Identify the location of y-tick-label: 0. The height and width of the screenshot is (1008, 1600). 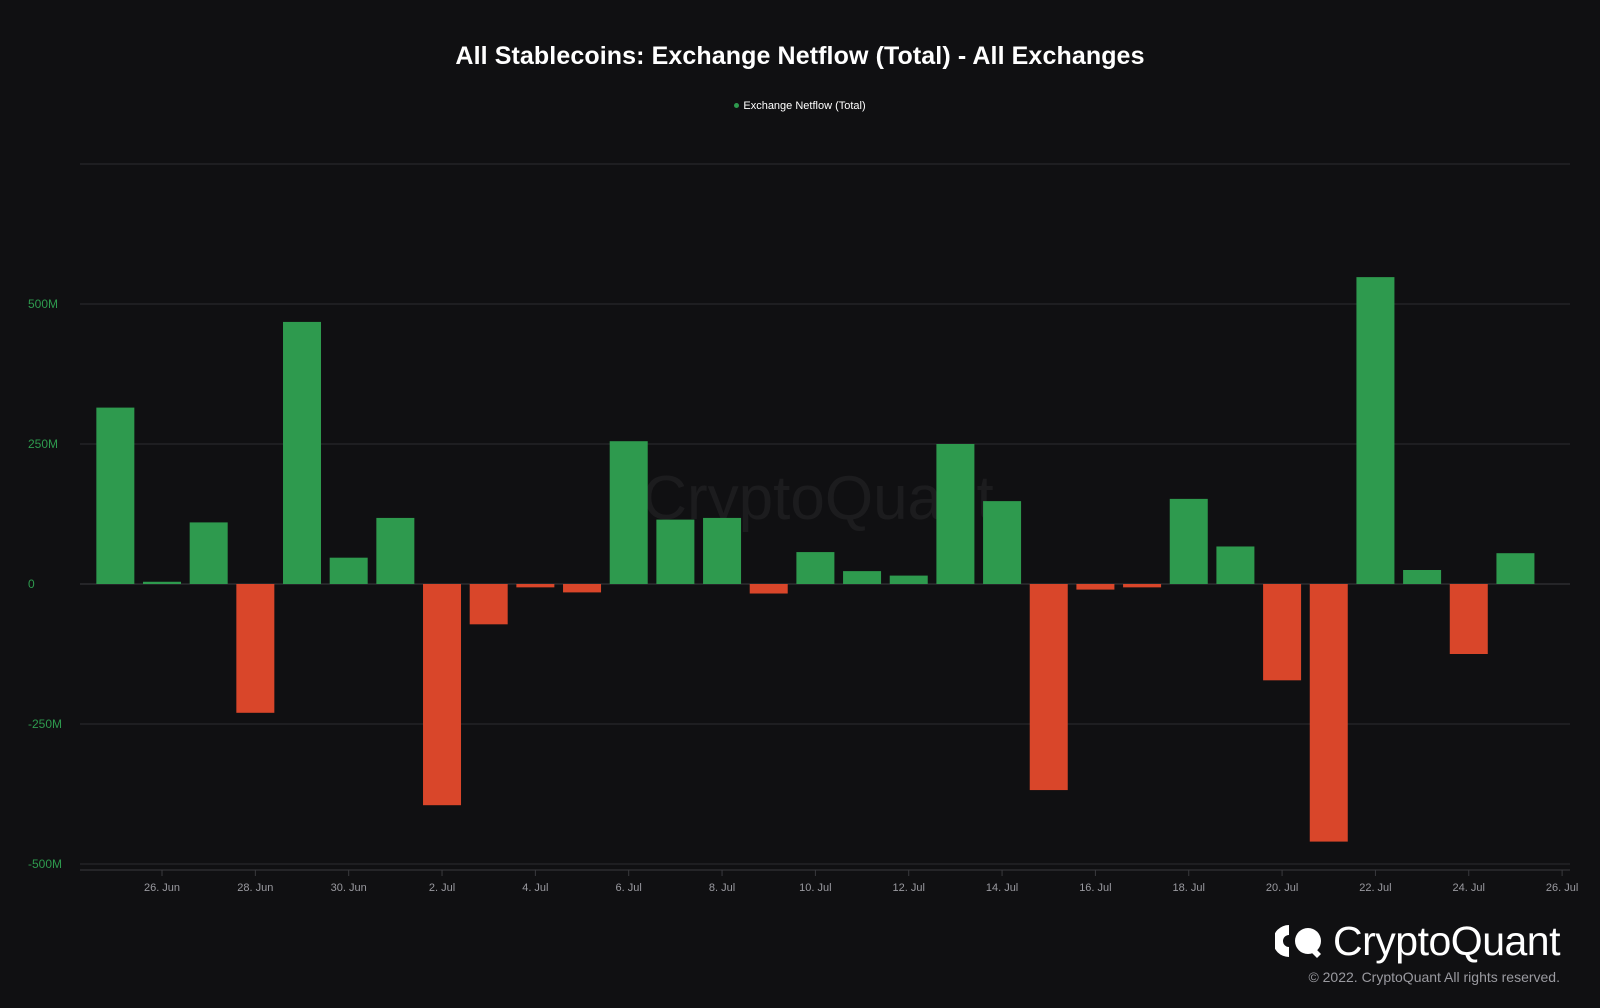
(31, 584).